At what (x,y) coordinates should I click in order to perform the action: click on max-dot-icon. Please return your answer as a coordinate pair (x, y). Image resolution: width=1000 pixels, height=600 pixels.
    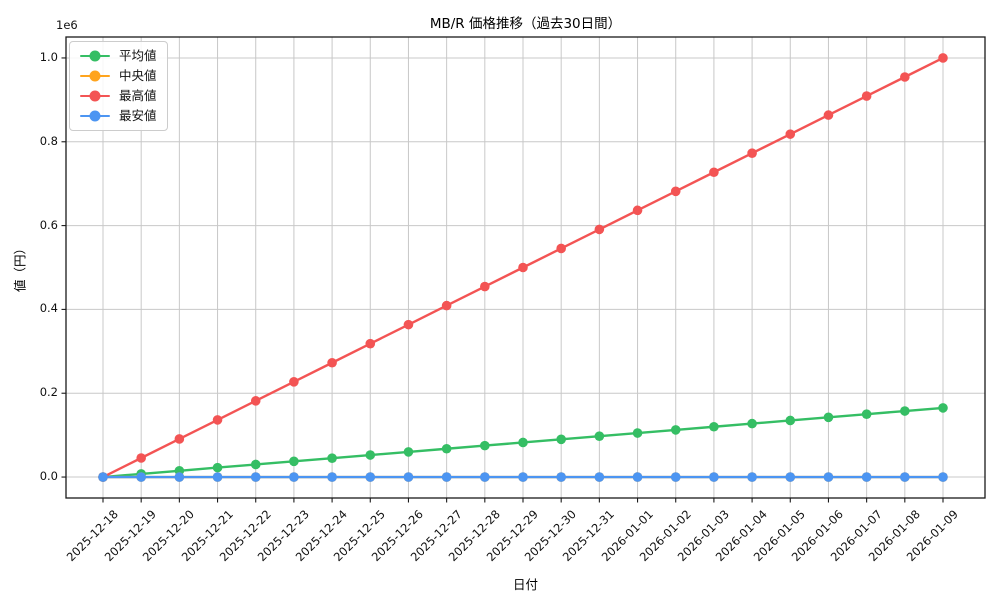
    Looking at the image, I should click on (95, 96).